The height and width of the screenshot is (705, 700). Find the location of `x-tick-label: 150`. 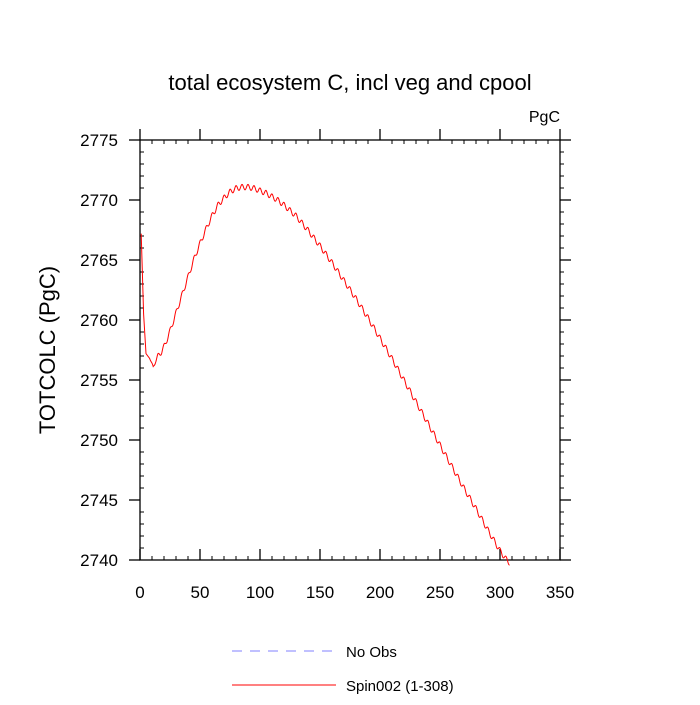

x-tick-label: 150 is located at coordinates (320, 592).